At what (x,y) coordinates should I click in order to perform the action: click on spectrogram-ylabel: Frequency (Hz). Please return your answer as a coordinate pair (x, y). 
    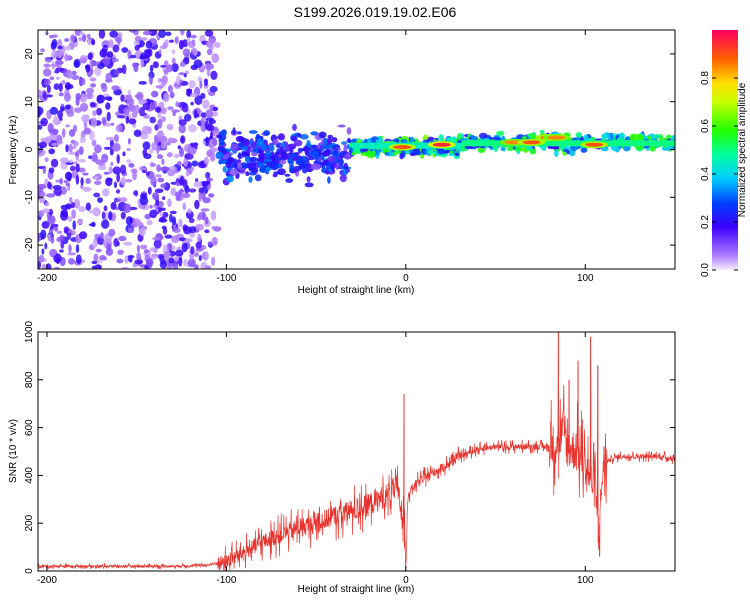
    Looking at the image, I should click on (13, 150).